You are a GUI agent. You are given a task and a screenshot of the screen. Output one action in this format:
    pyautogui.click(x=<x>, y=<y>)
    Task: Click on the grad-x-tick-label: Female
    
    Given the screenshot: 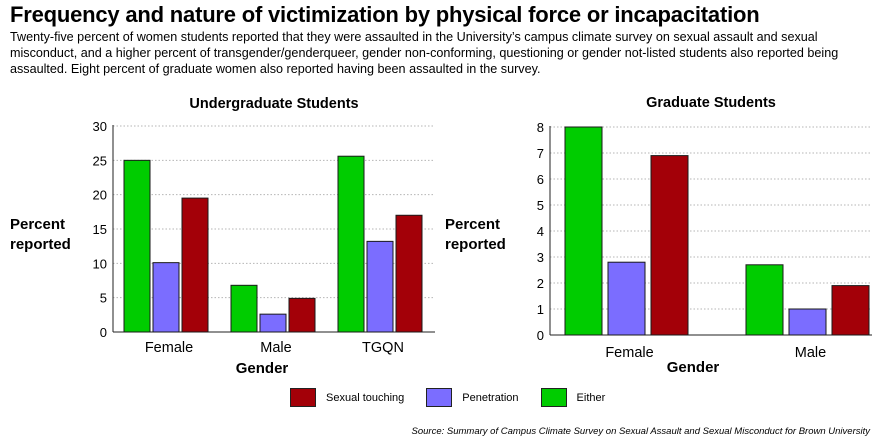 What is the action you would take?
    pyautogui.click(x=629, y=353)
    